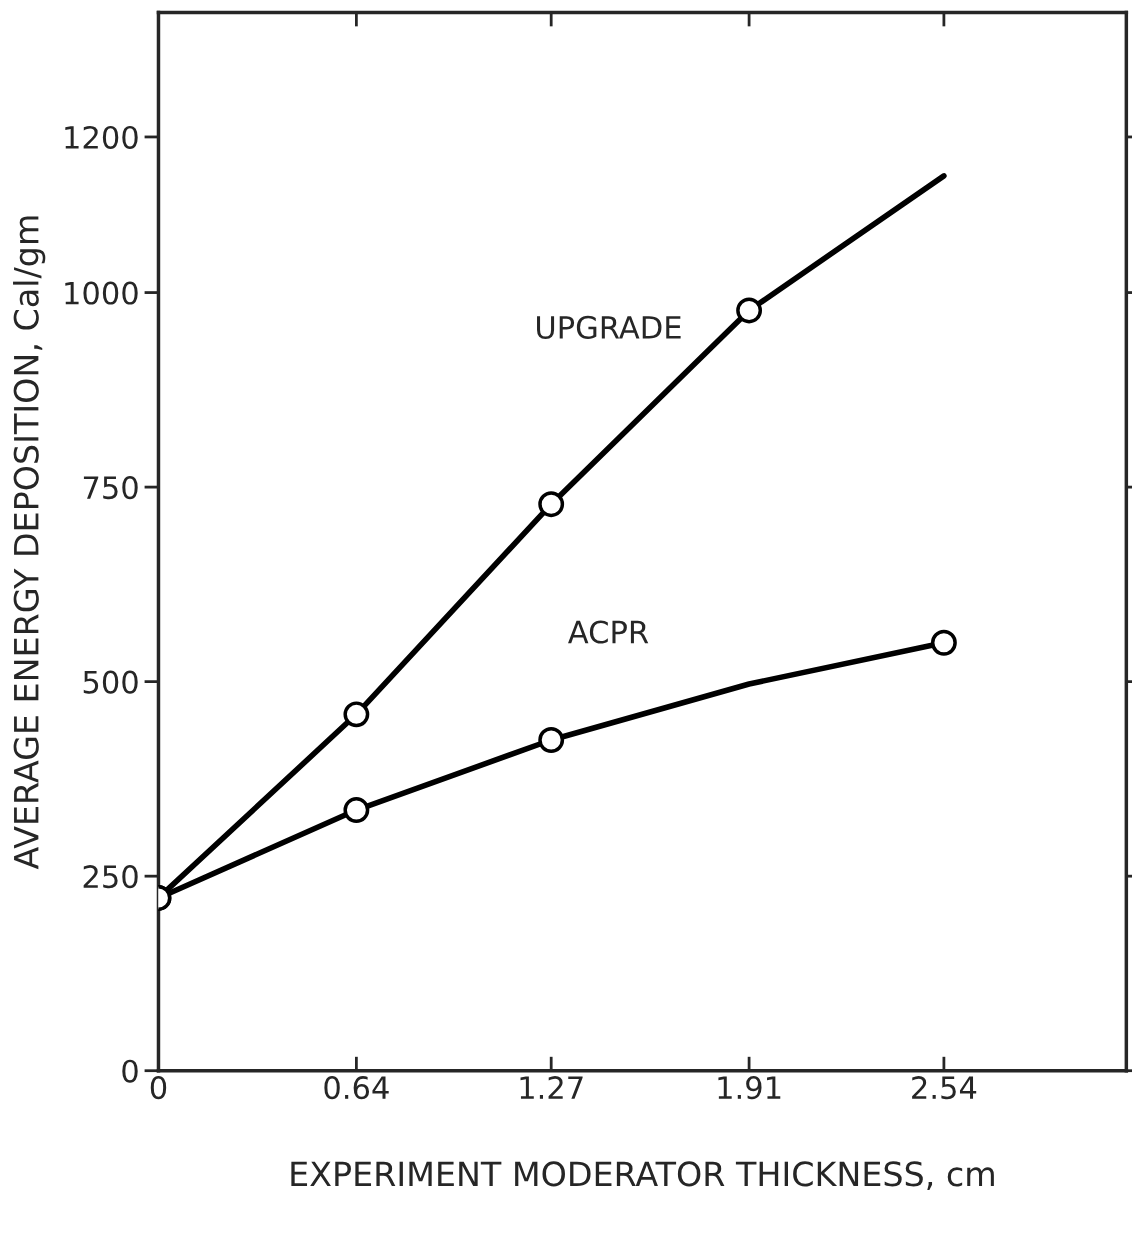 This screenshot has height=1245, width=1132. Describe the element at coordinates (642, 1175) in the screenshot. I see `x-axis-title: EXPERIMENT MODERATOR THICKNESS, cm` at that location.